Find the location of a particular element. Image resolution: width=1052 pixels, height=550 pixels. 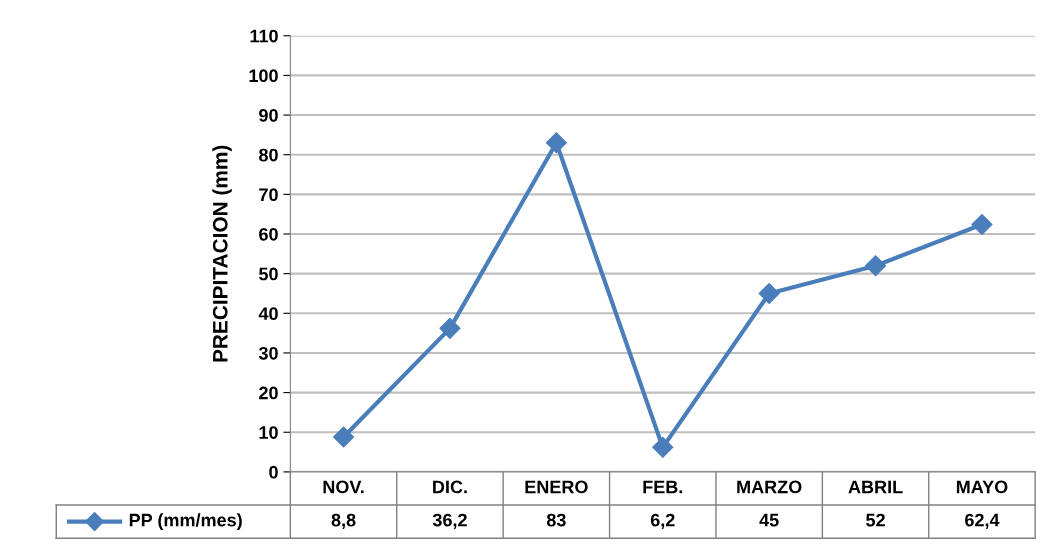

y-tick-label: 50 is located at coordinates (268, 274).